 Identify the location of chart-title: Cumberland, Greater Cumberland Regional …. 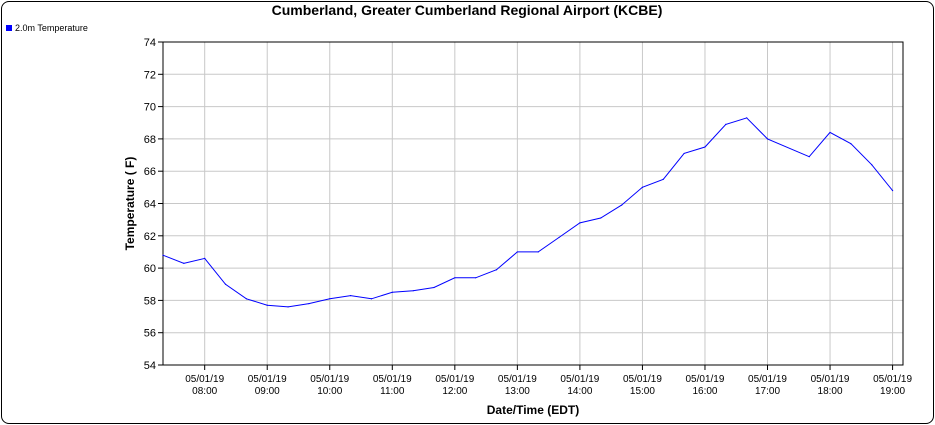
(467, 10).